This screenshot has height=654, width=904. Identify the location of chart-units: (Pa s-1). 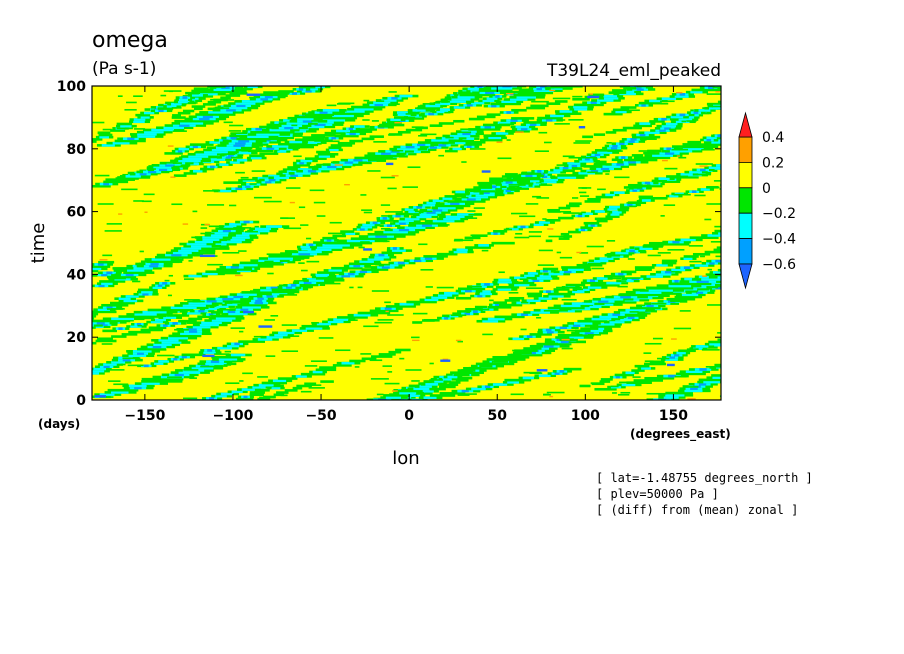
(124, 69).